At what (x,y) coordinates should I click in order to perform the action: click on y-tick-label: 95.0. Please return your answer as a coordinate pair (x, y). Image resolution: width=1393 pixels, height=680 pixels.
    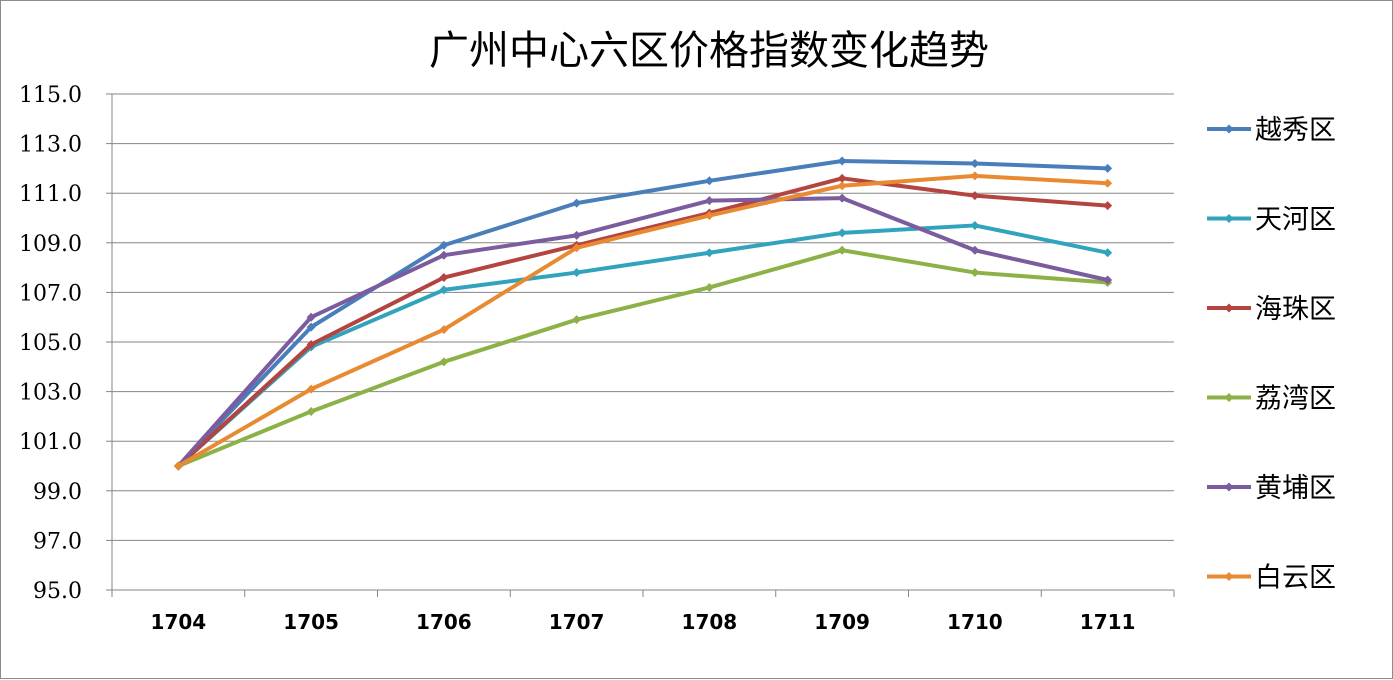
    Looking at the image, I should click on (57, 591).